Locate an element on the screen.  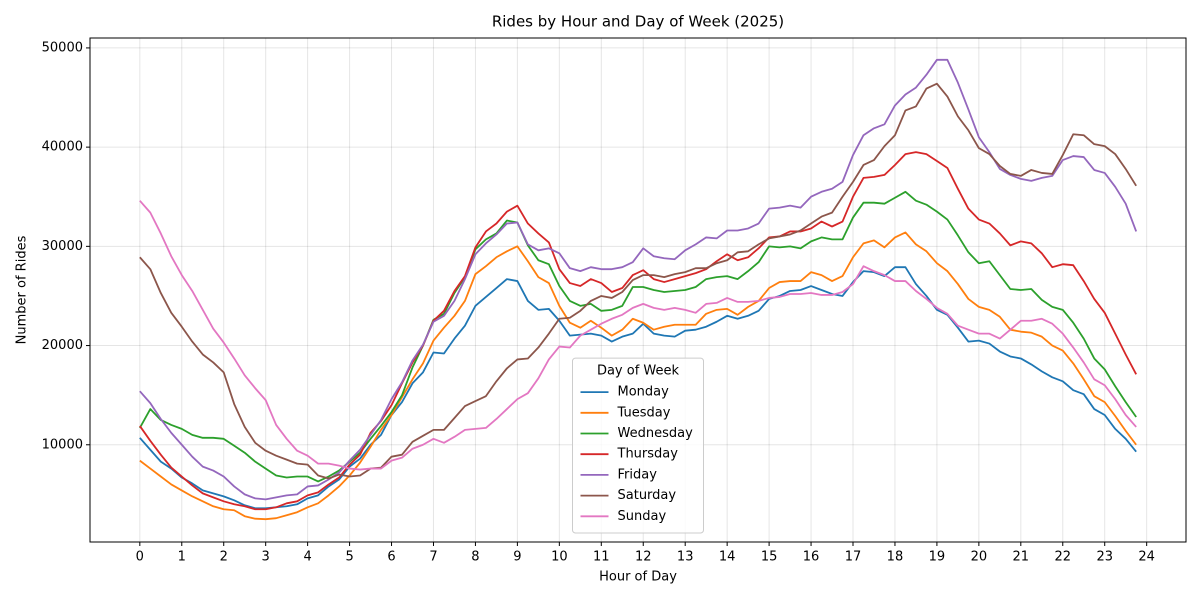
x-tick-label: 4 is located at coordinates (307, 557).